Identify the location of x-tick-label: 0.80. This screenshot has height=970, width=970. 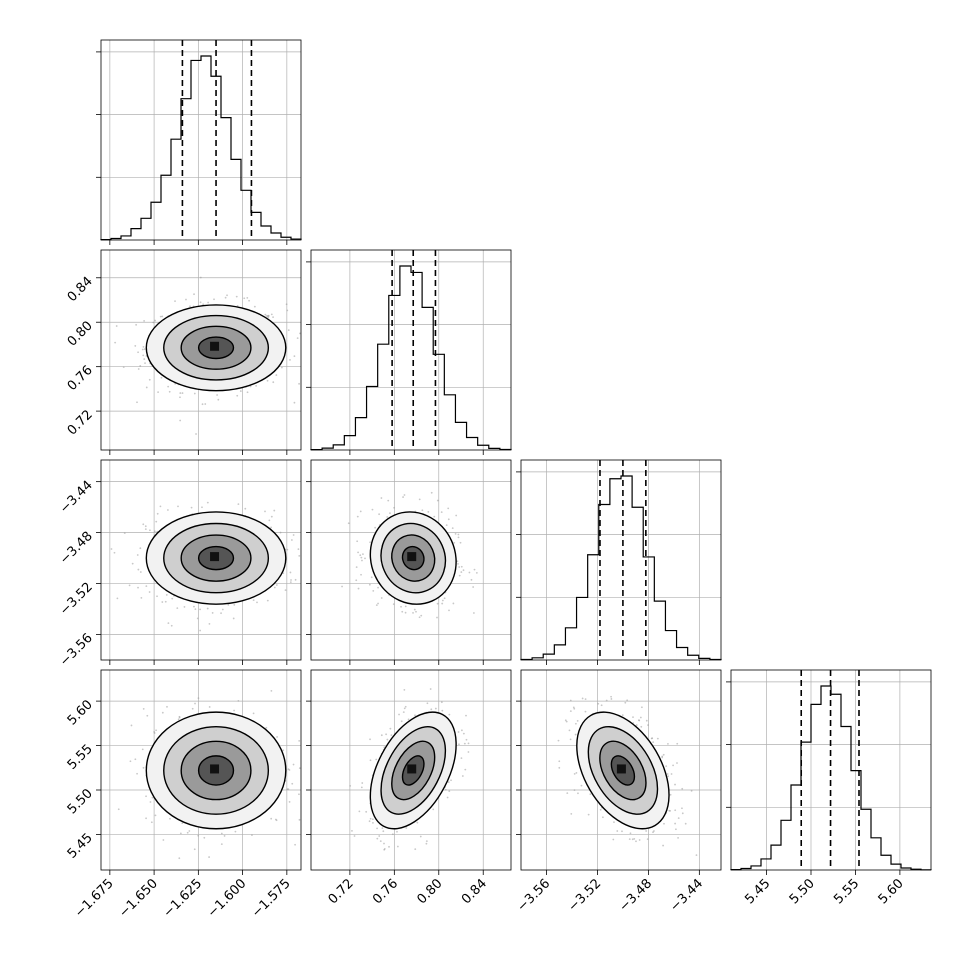
(430, 891).